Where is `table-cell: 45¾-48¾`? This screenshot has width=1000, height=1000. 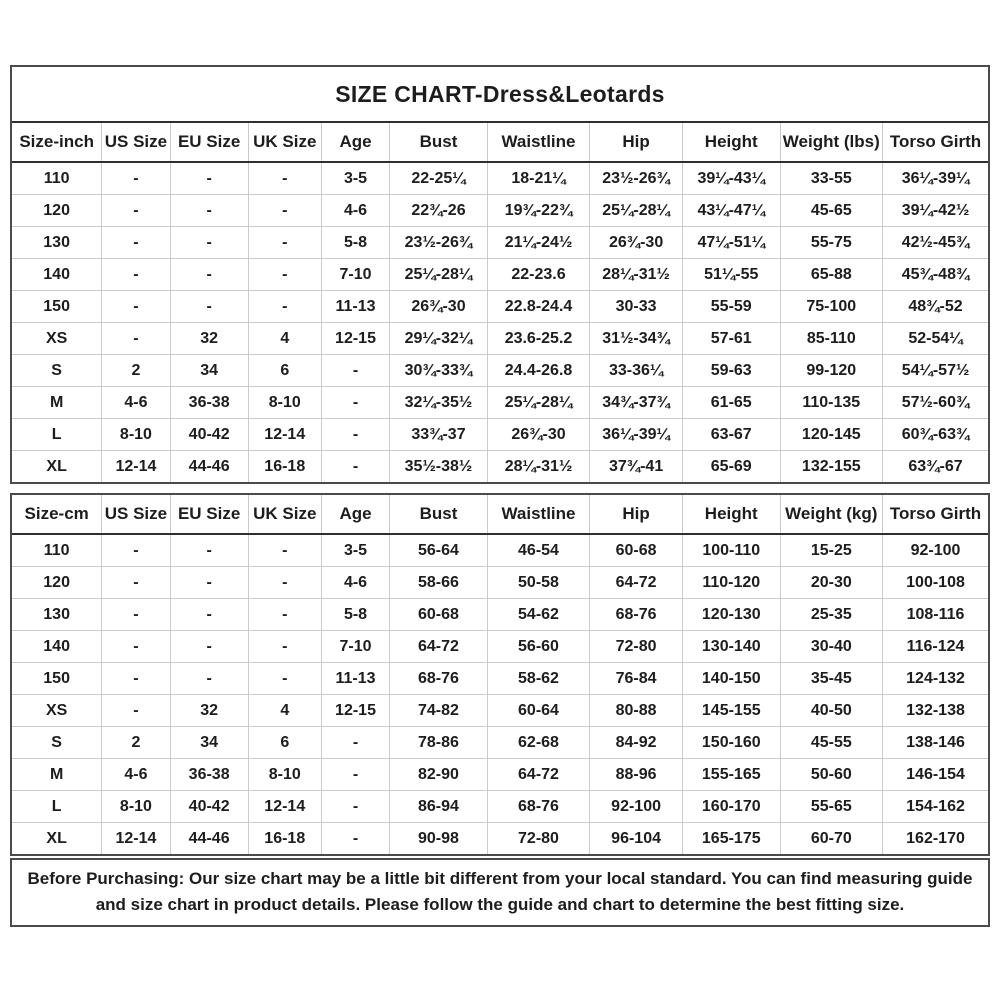 table-cell: 45¾-48¾ is located at coordinates (935, 274).